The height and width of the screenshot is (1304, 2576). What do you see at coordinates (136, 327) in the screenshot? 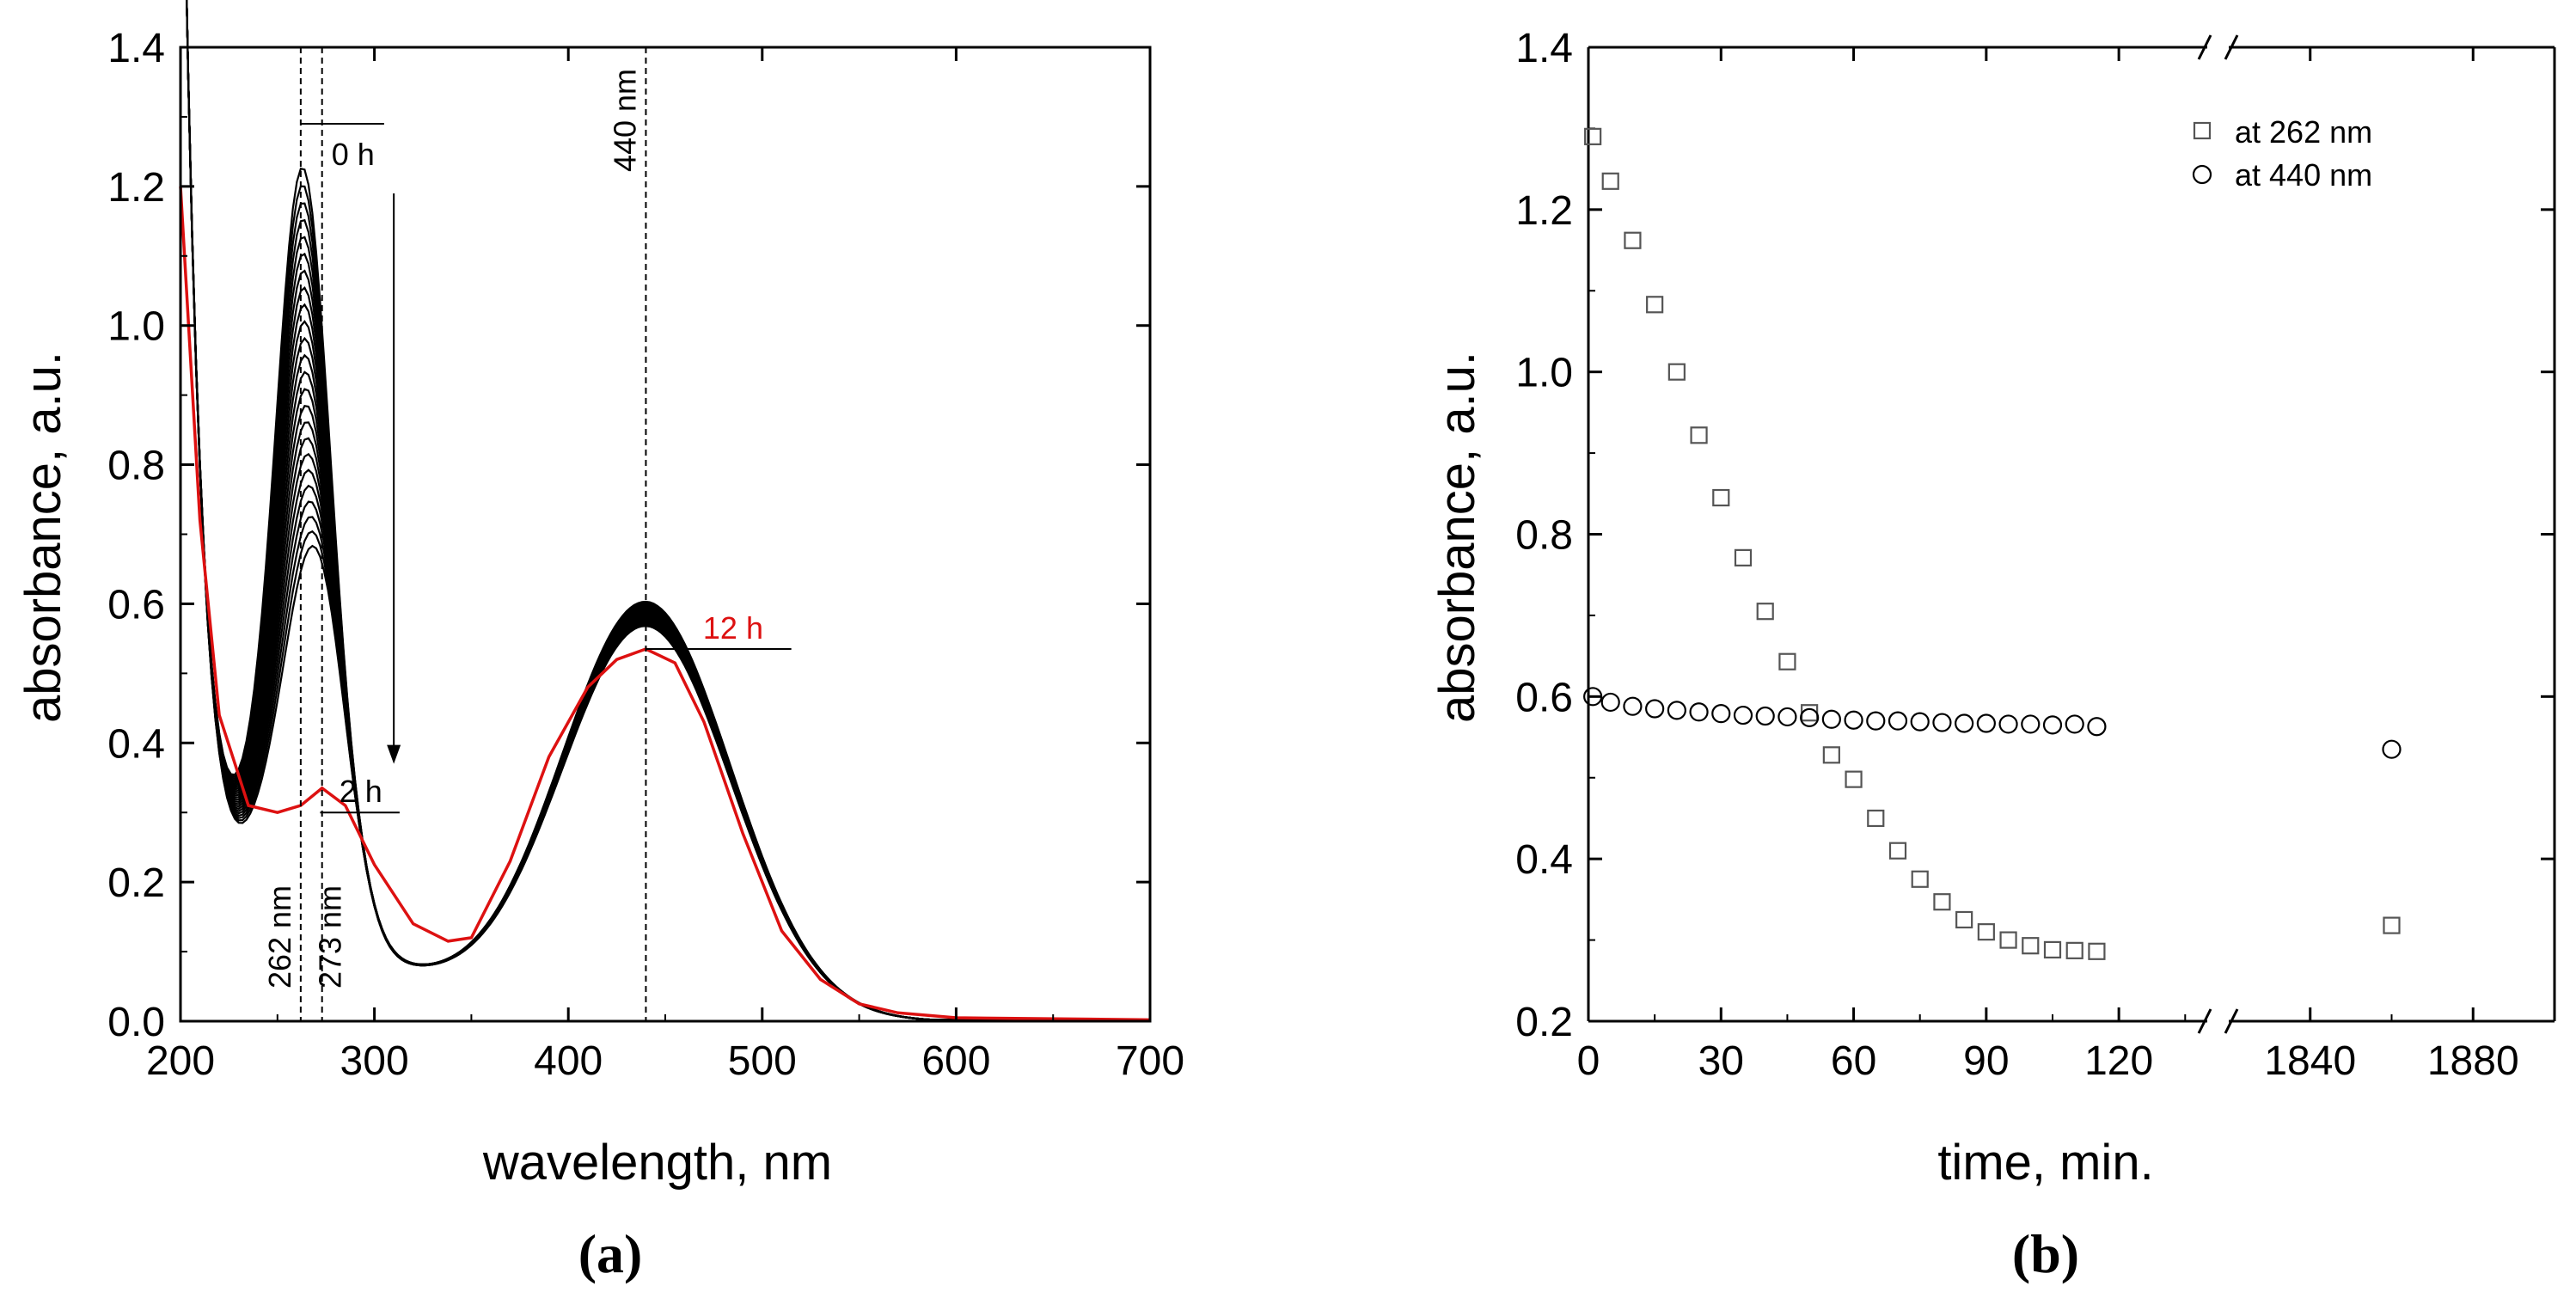
I see `y-tick-label-a: 1.0` at bounding box center [136, 327].